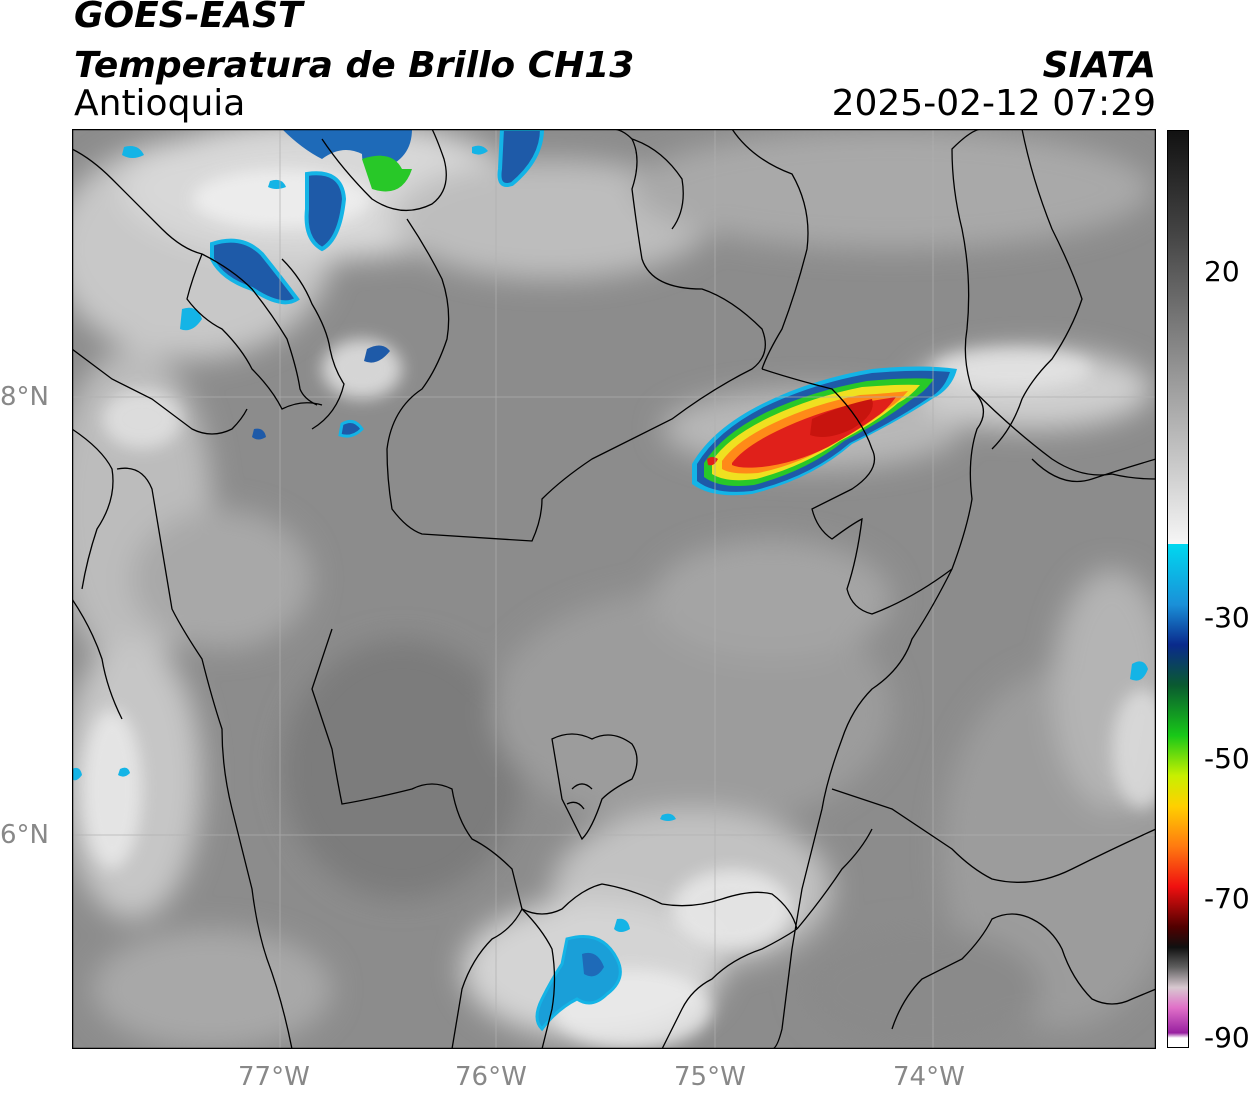 The image size is (1252, 1099). I want to click on y-tick-label: 6°N, so click(24, 835).